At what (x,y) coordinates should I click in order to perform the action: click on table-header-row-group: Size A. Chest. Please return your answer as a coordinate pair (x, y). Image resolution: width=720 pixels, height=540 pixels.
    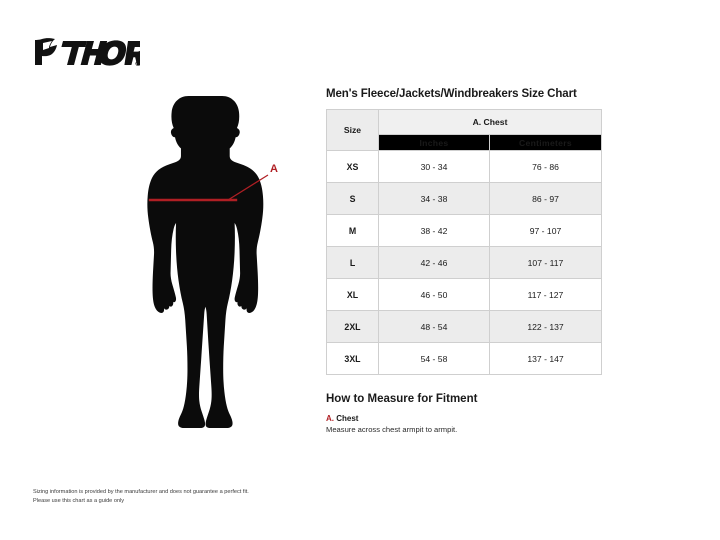
    Looking at the image, I should click on (464, 129).